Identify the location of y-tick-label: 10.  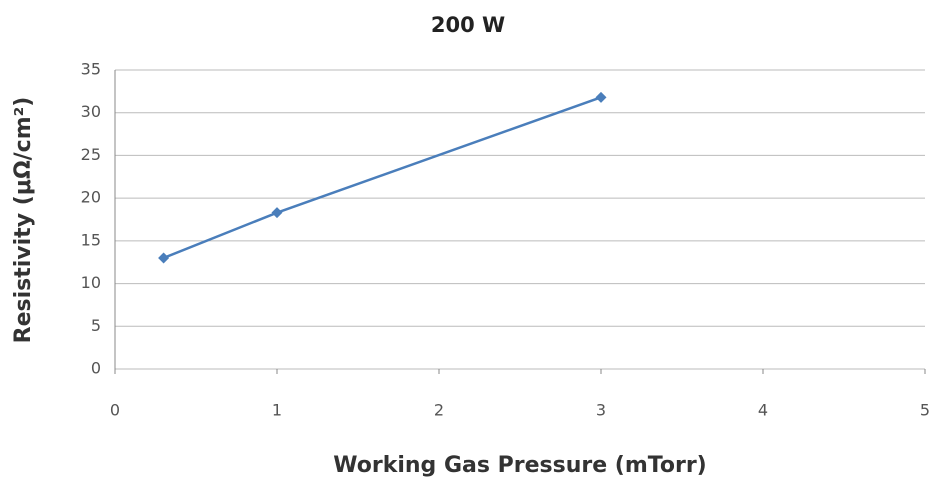
(91, 282).